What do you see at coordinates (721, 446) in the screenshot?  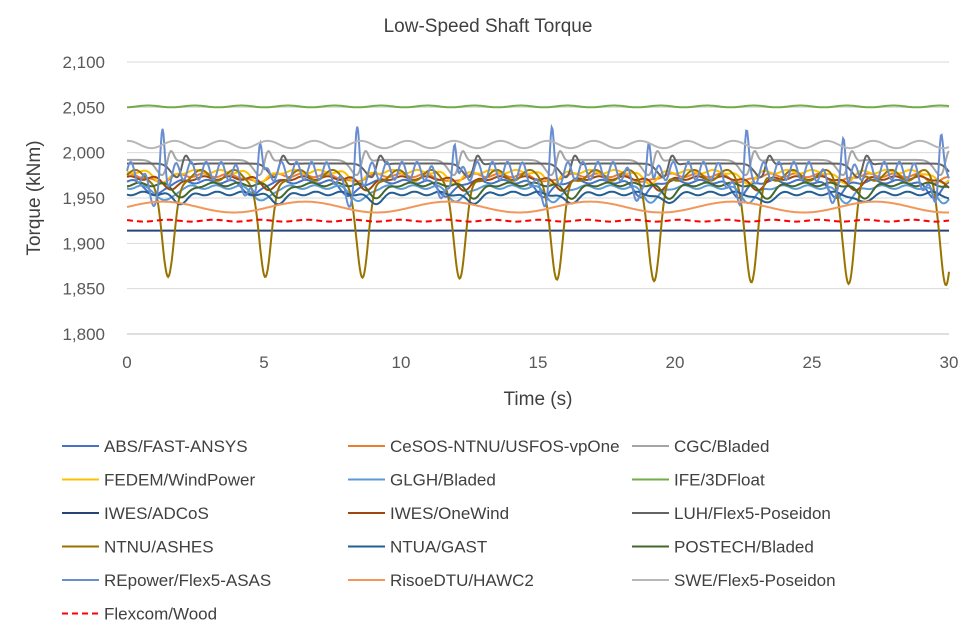 I see `legend-label: CGC/Bladed` at bounding box center [721, 446].